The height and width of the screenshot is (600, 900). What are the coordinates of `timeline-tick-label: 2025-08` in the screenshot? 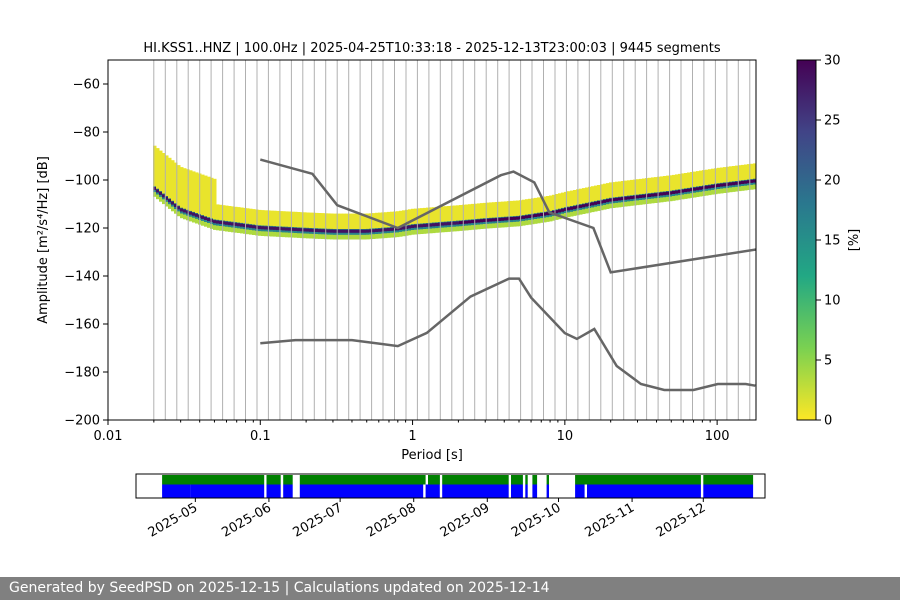 It's located at (391, 520).